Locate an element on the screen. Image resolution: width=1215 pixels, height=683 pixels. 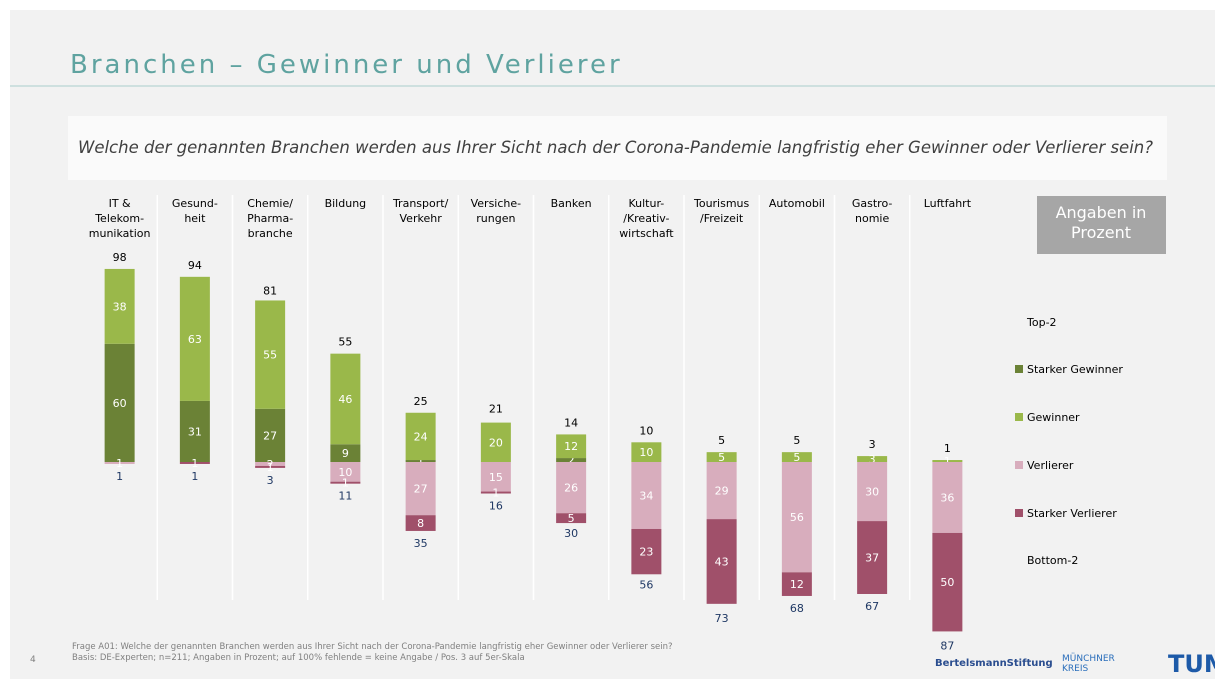
category-label: Automobil is located at coordinates (797, 203).